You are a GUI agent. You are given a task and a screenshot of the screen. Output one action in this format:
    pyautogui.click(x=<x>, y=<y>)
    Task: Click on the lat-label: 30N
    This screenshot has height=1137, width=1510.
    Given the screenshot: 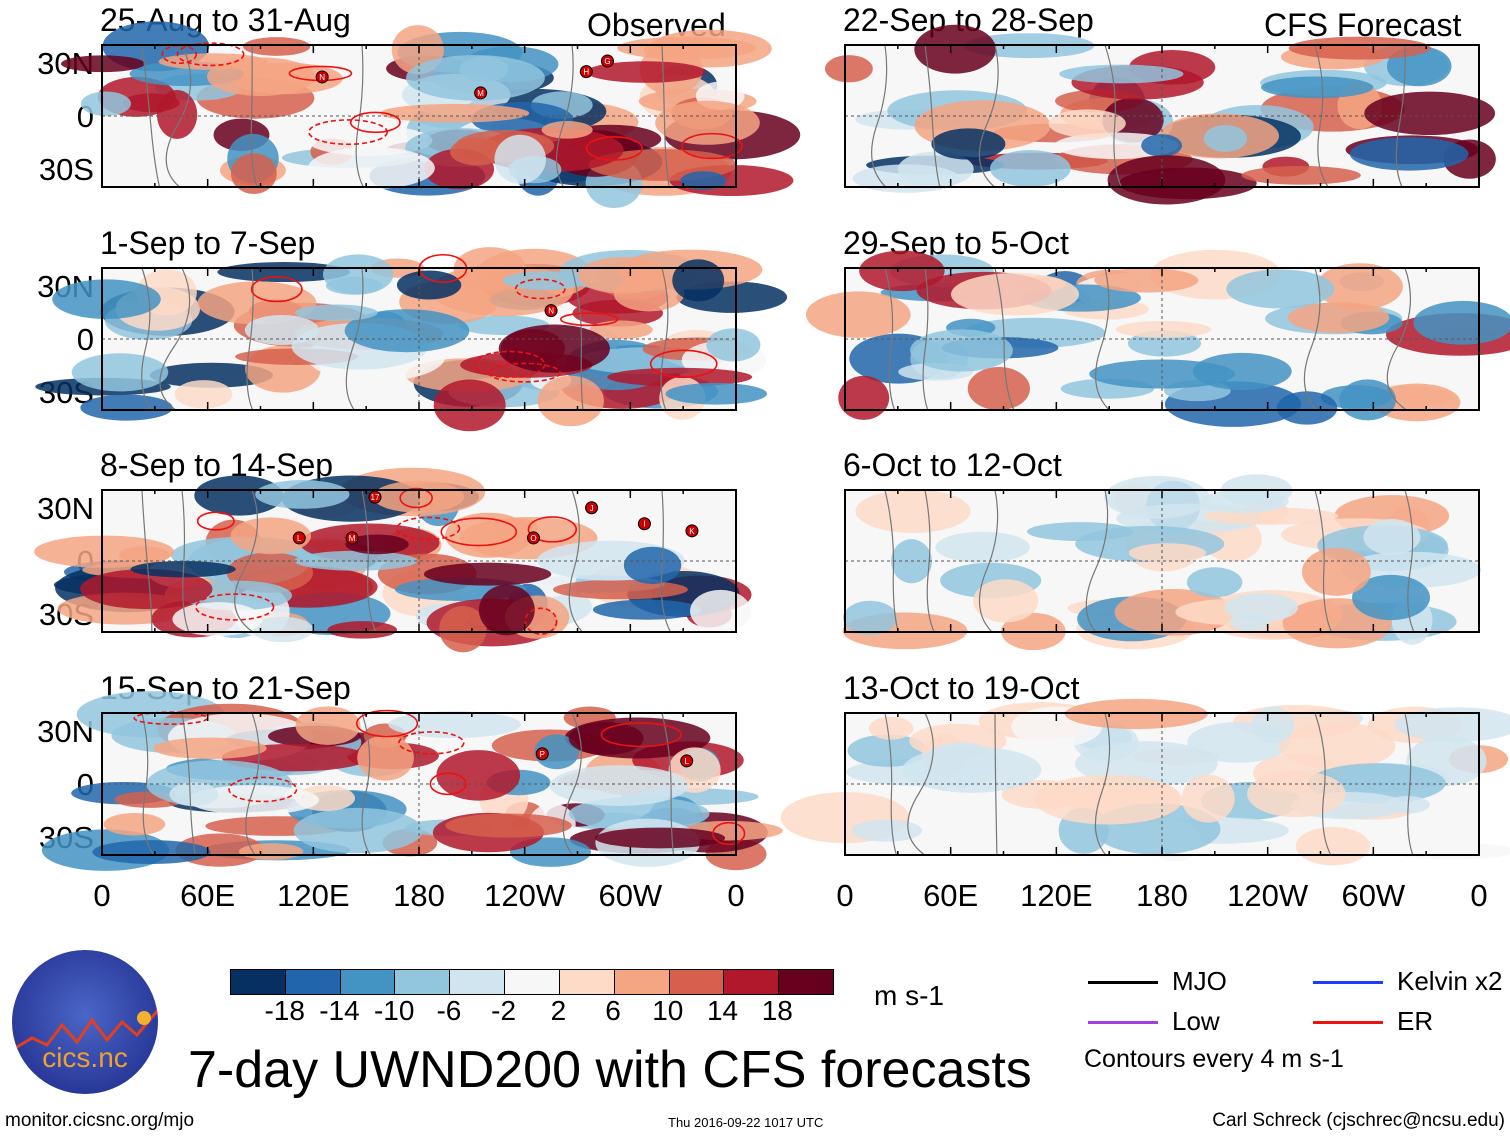 What is the action you would take?
    pyautogui.click(x=65, y=508)
    